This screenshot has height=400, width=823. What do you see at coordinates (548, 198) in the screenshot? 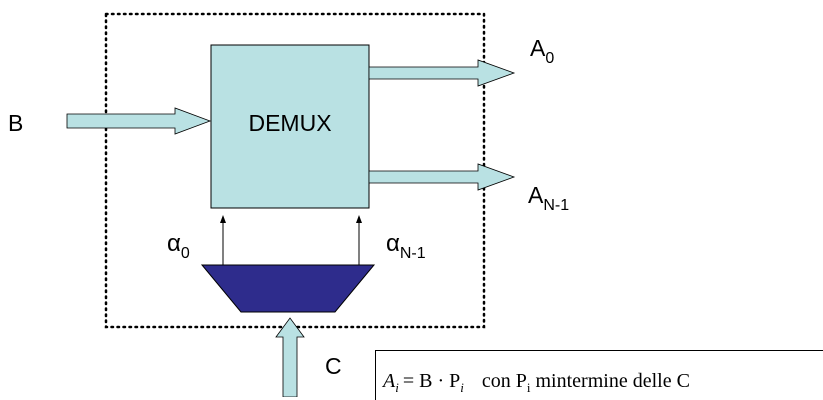
I see `output-label-an-1: AN-1` at bounding box center [548, 198].